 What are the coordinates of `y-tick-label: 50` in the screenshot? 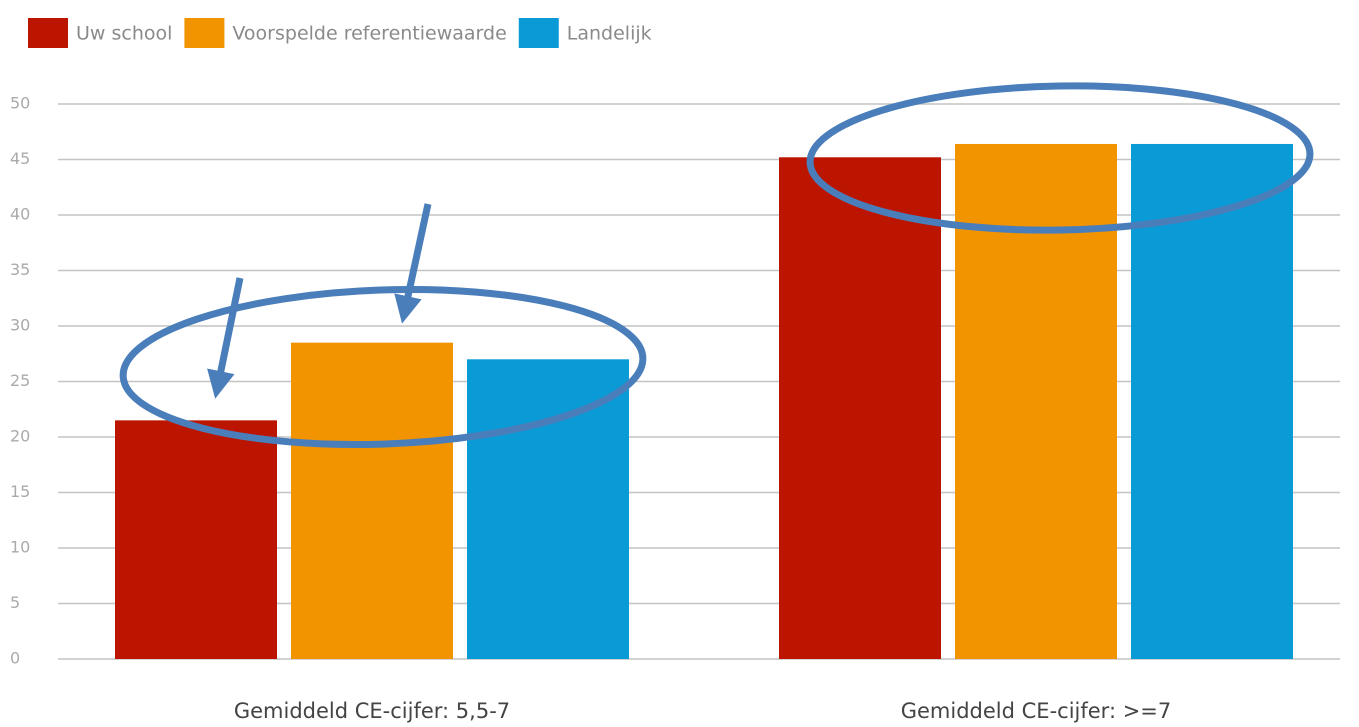 It's located at (20, 103).